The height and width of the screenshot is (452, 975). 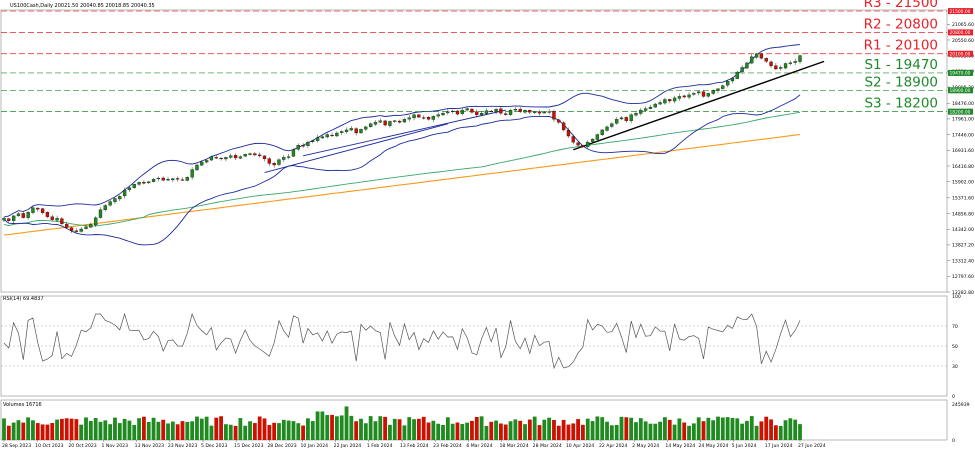 What do you see at coordinates (22, 405) in the screenshot?
I see `volume-title: Volumes 16716` at bounding box center [22, 405].